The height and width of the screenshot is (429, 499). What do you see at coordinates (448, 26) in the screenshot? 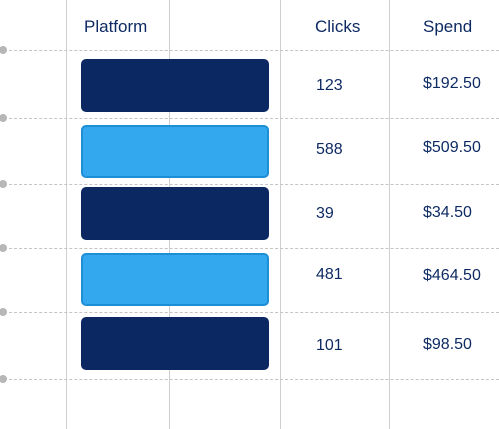
I see `column-header-spend: Spend` at bounding box center [448, 26].